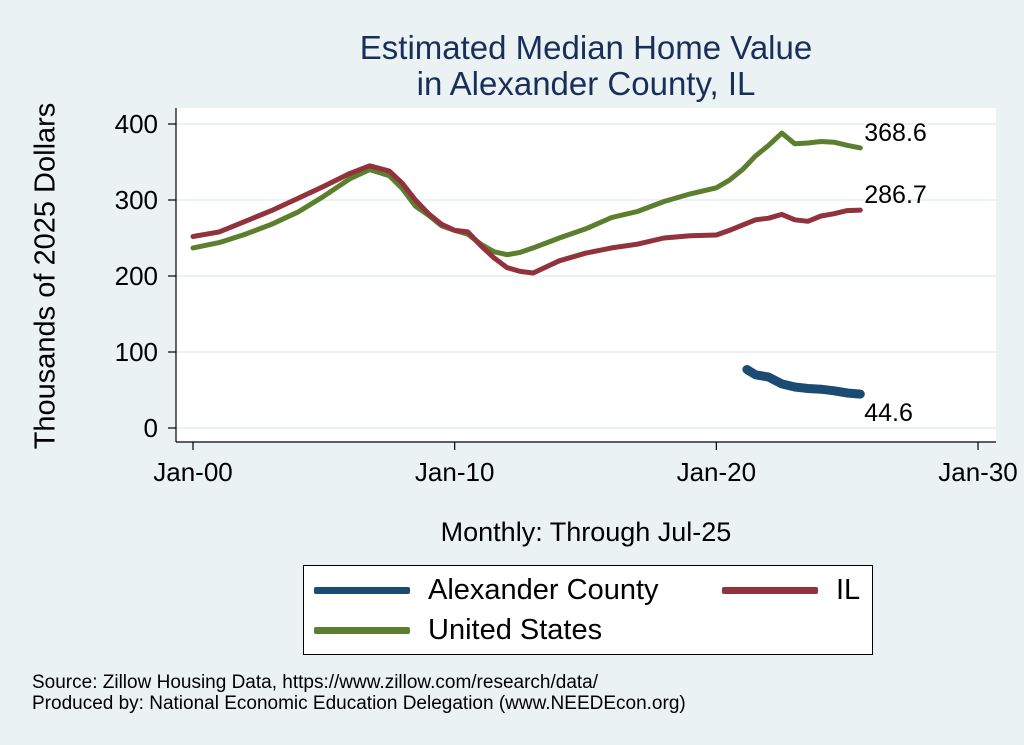 Image resolution: width=1024 pixels, height=745 pixels. I want to click on legend-label-il: IL, so click(848, 590).